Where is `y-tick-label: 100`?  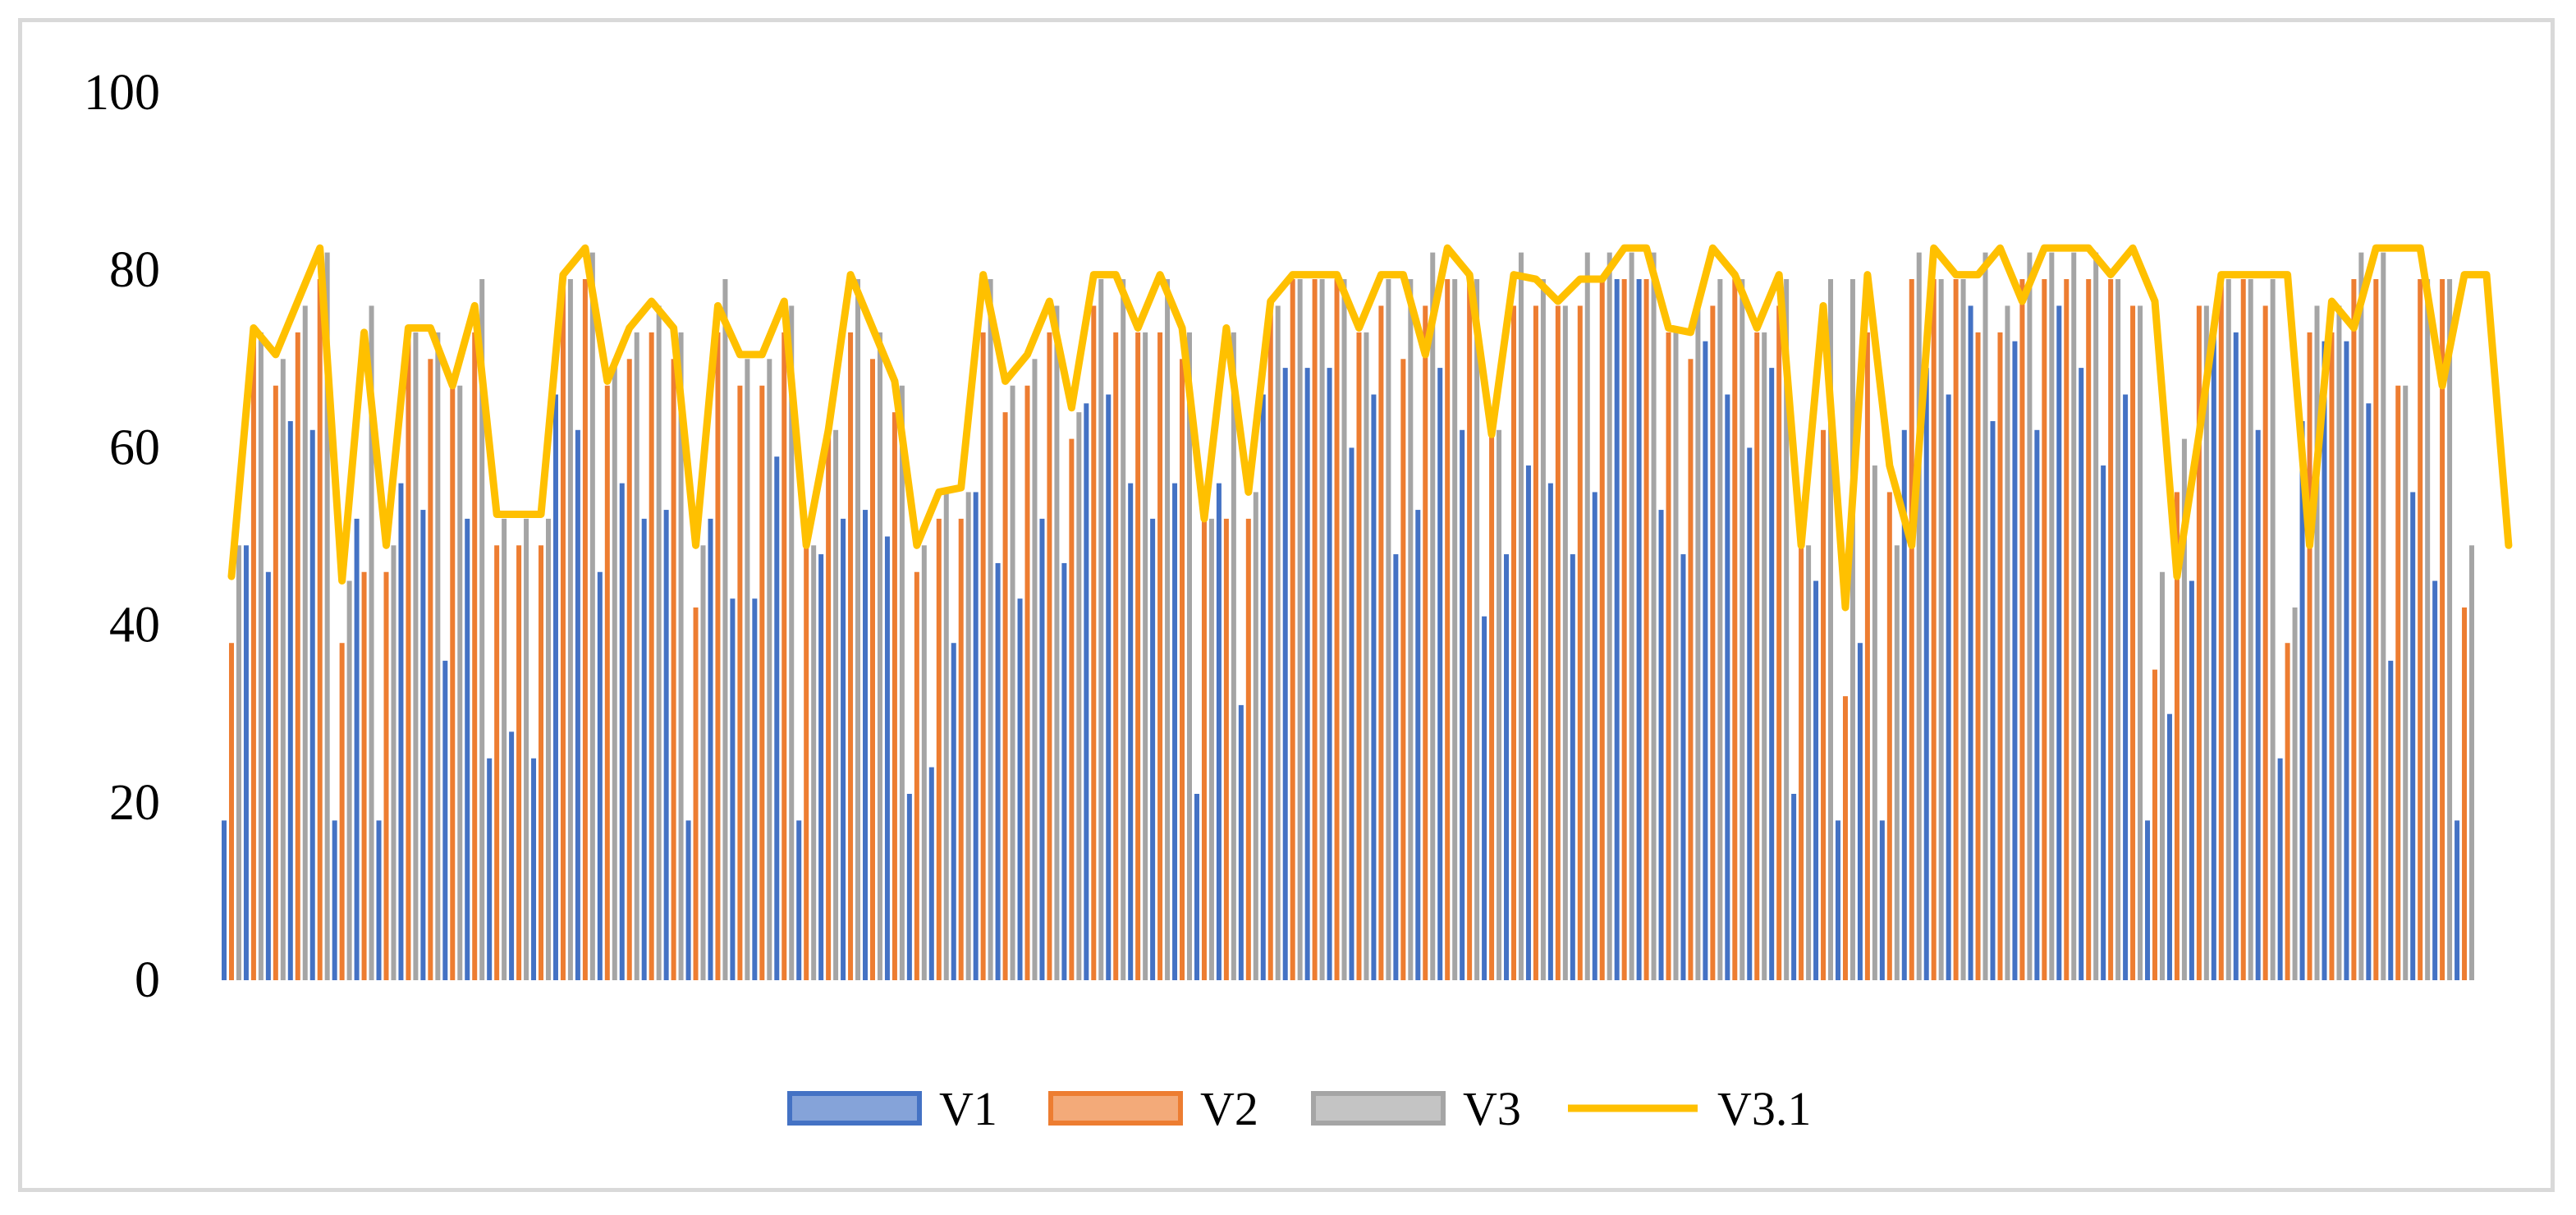 y-tick-label: 100 is located at coordinates (122, 93).